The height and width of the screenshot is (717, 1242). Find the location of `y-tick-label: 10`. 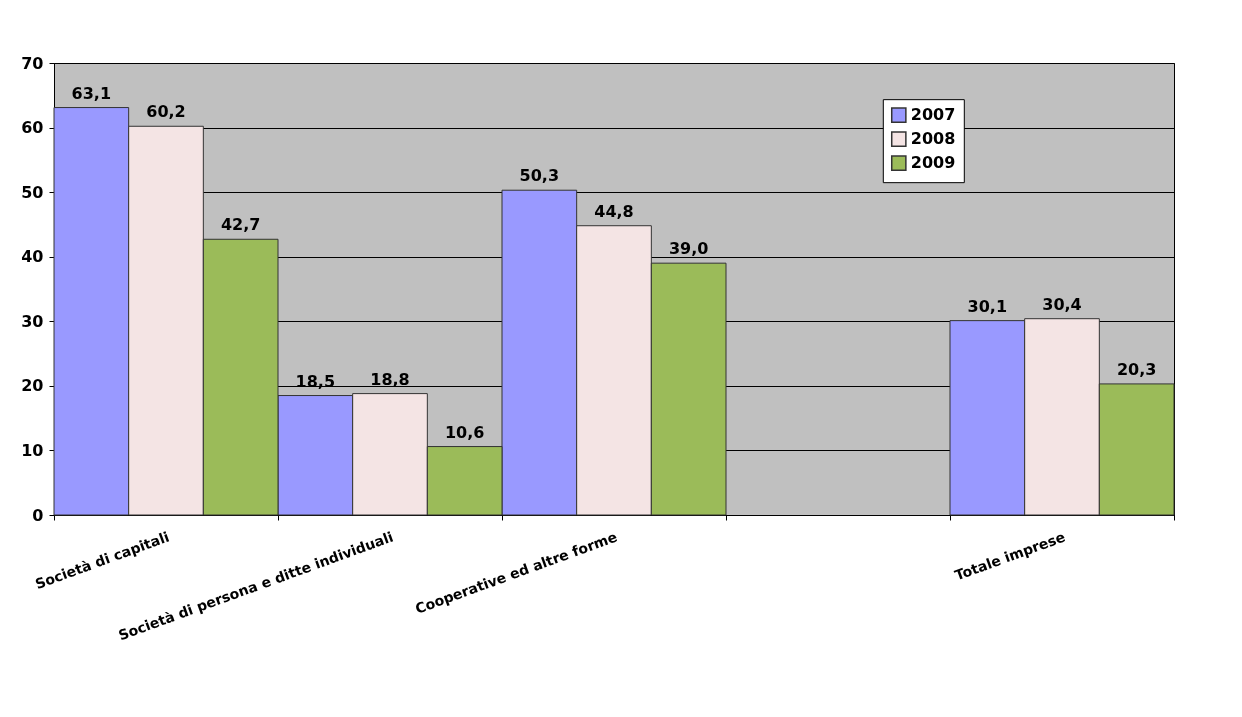

y-tick-label: 10 is located at coordinates (32, 450).